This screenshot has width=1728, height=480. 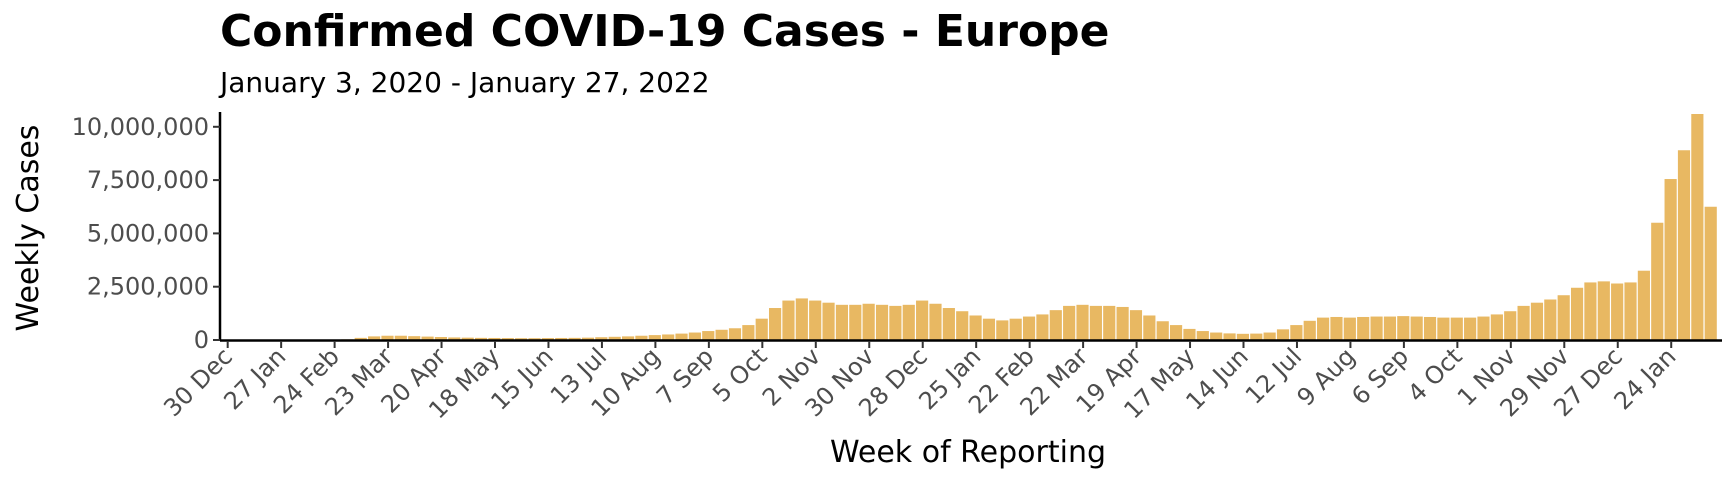 What do you see at coordinates (28, 228) in the screenshot?
I see `y-axis-title: Weekly Cases` at bounding box center [28, 228].